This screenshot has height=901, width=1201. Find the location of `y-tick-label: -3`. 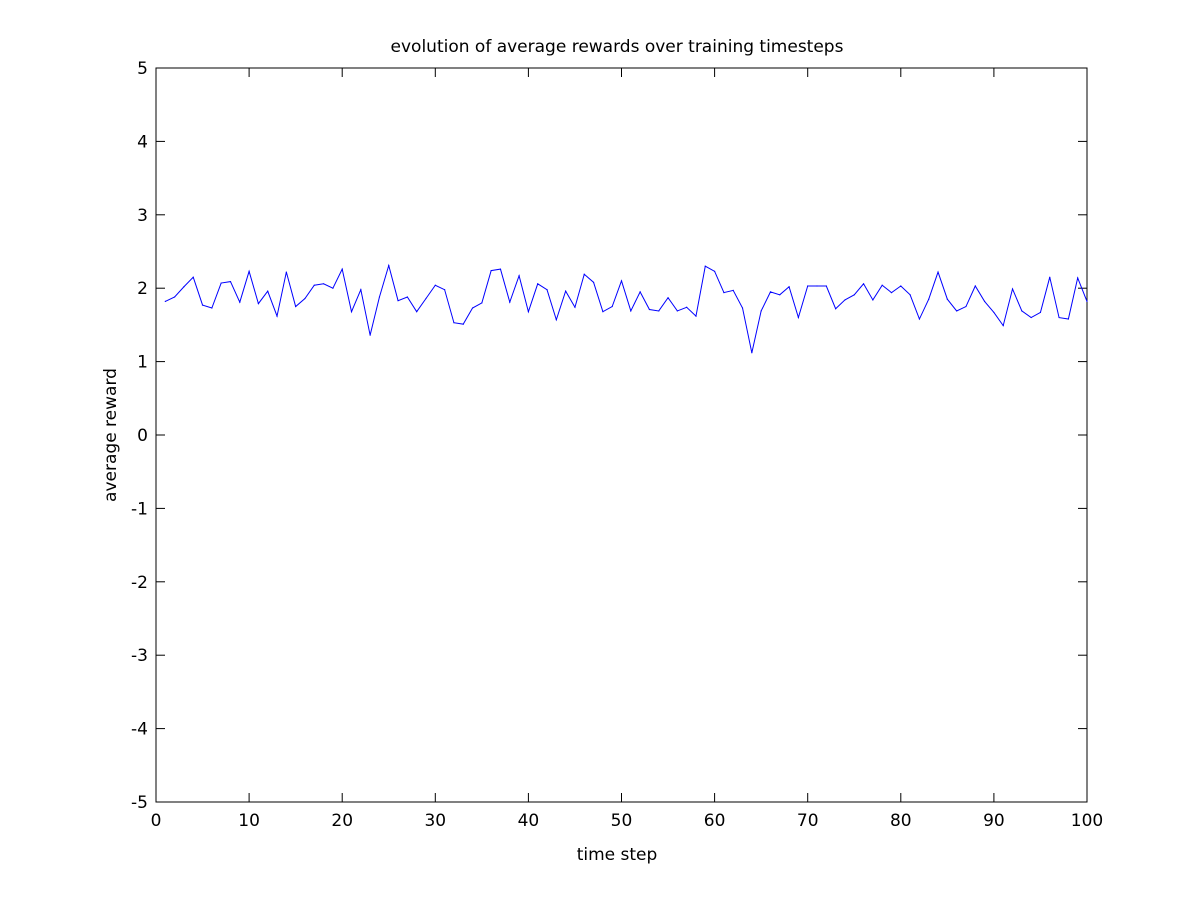

y-tick-label: -3 is located at coordinates (139, 656).